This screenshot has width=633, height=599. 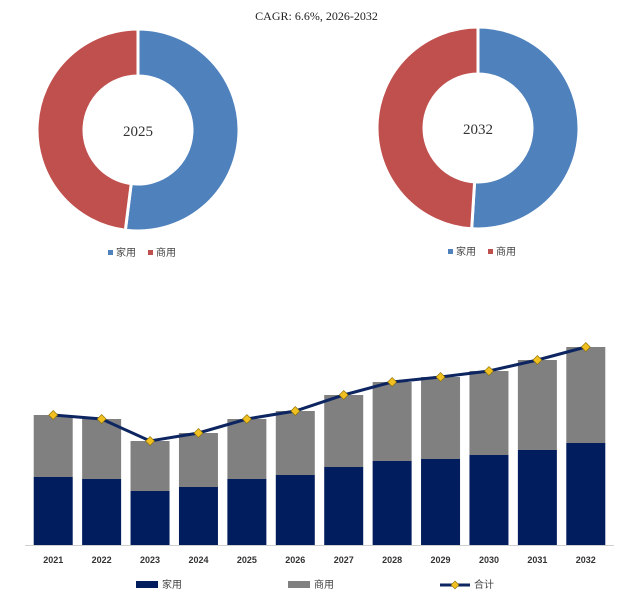 What do you see at coordinates (198, 460) in the screenshot?
I see `bar-commercial-2024` at bounding box center [198, 460].